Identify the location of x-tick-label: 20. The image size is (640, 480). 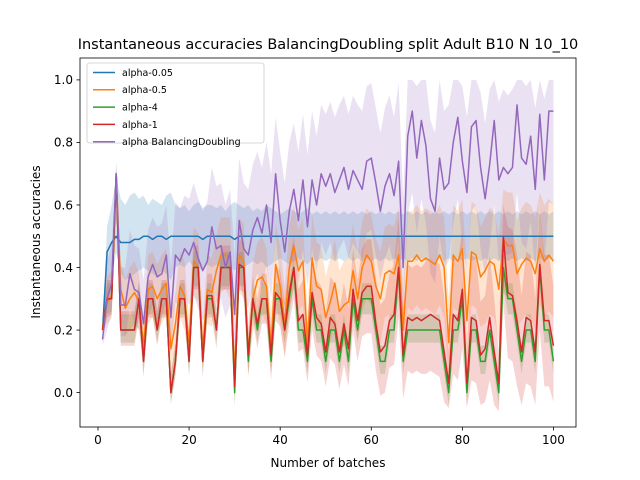
(188, 440).